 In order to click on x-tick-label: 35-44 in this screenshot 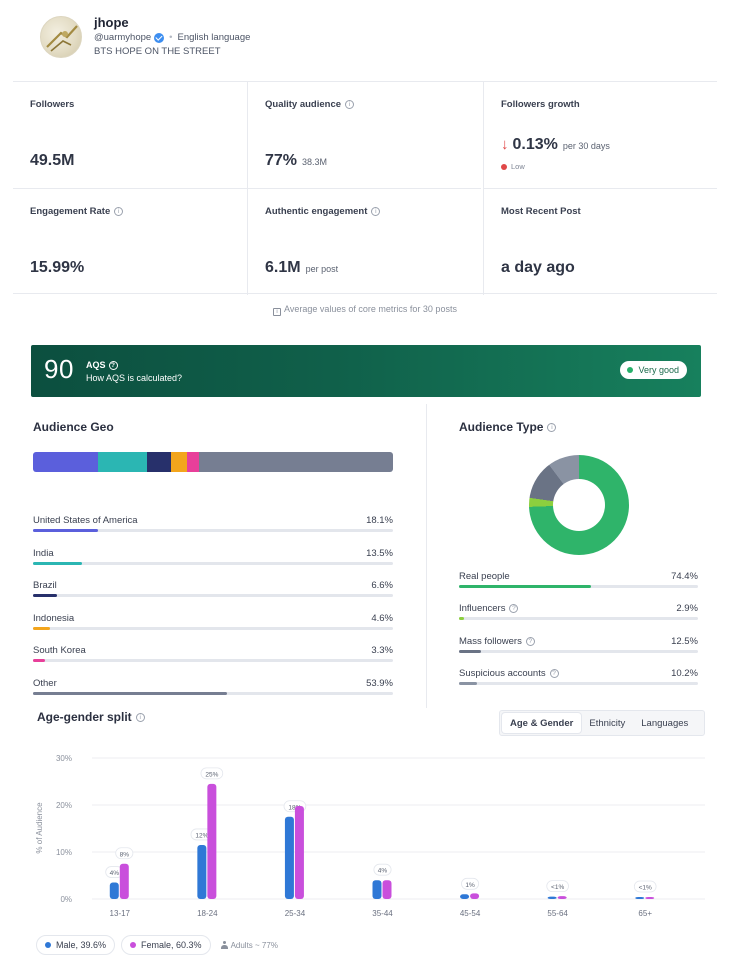, I will do `click(382, 913)`.